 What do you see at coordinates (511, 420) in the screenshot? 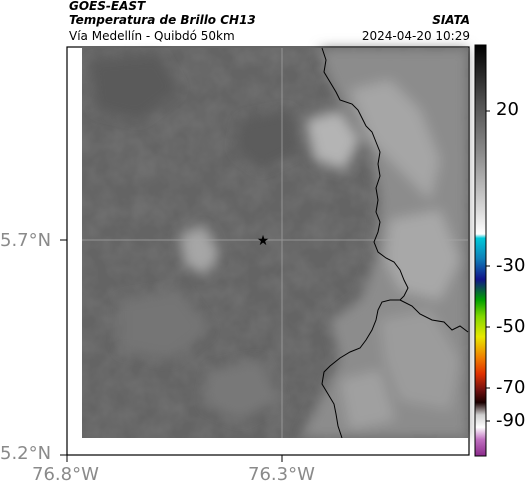
I see `colorbar-tick-minus90: -90` at bounding box center [511, 420].